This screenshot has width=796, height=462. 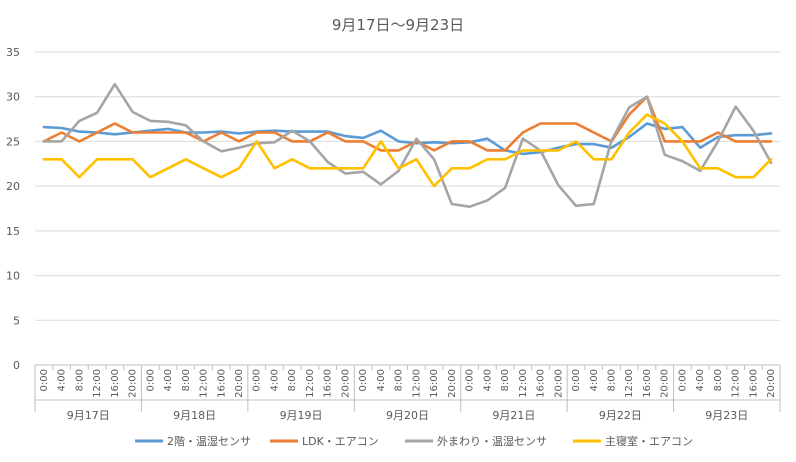 I want to click on y-tick-label: 25, so click(x=13, y=141).